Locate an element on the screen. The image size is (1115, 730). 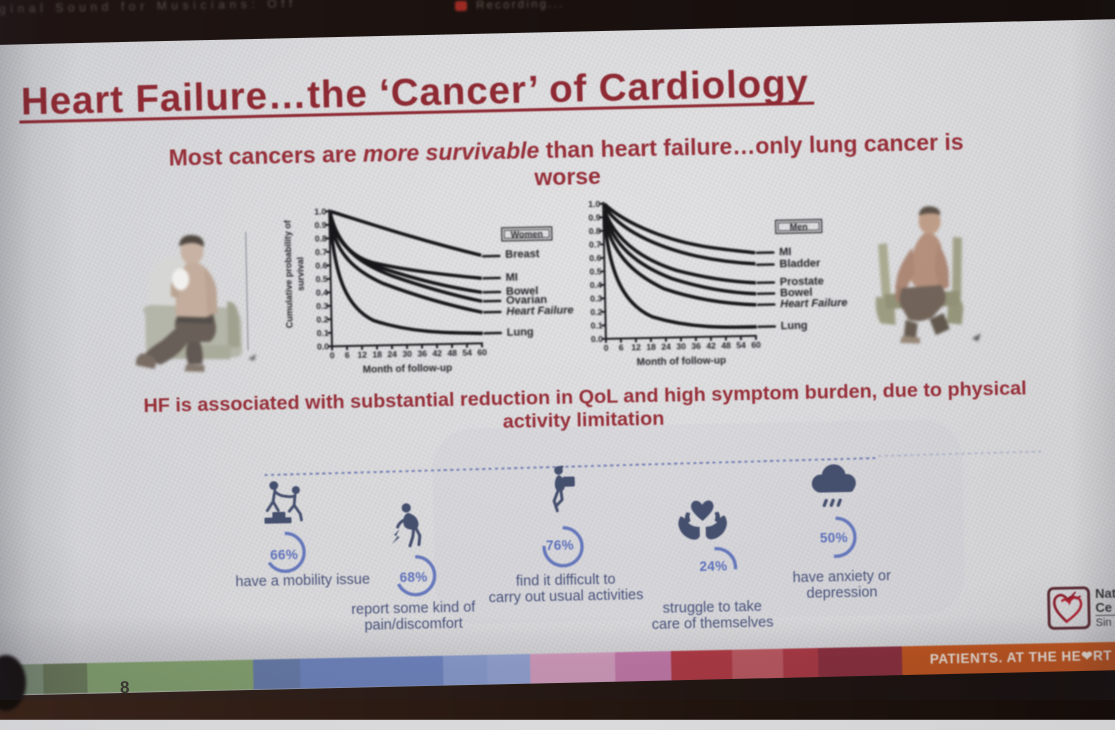
svg-text: Bladder is located at coordinates (800, 264).